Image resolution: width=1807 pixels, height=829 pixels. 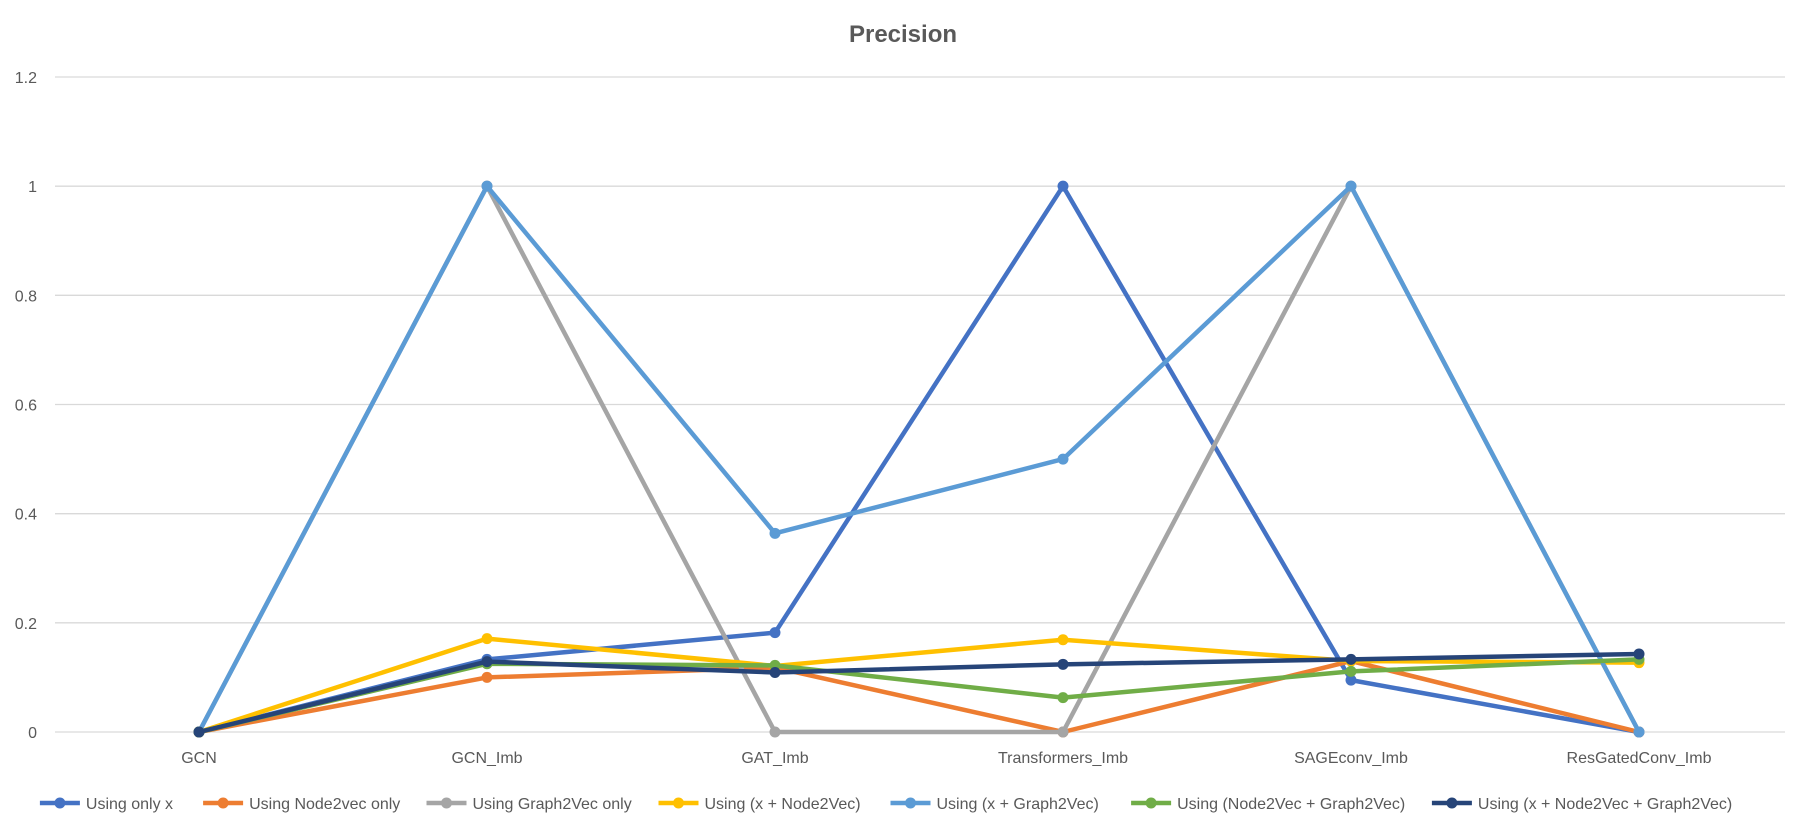 I want to click on y-tick-label: 0.6, so click(x=26, y=406).